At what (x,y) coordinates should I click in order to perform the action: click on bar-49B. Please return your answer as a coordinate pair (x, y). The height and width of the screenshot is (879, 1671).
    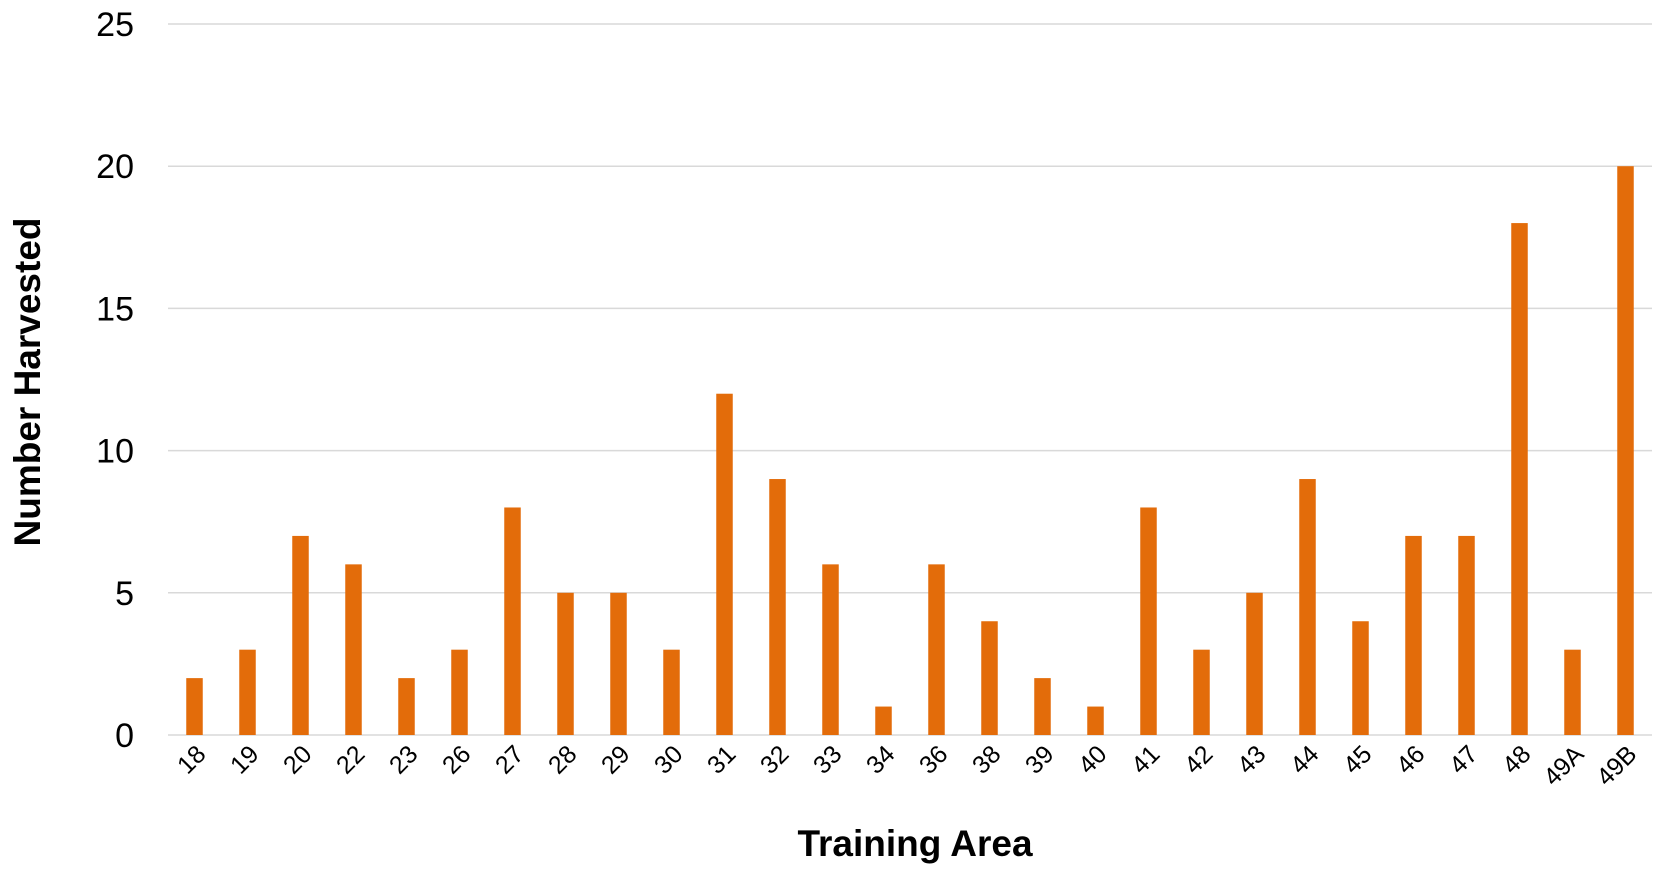
    Looking at the image, I should click on (1625, 450).